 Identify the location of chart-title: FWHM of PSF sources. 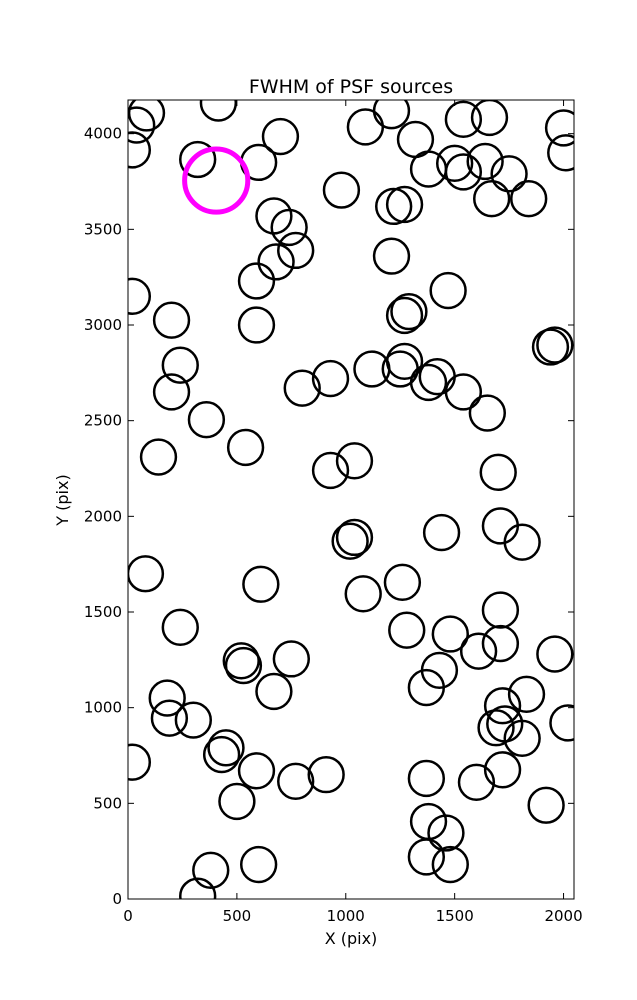
(351, 87).